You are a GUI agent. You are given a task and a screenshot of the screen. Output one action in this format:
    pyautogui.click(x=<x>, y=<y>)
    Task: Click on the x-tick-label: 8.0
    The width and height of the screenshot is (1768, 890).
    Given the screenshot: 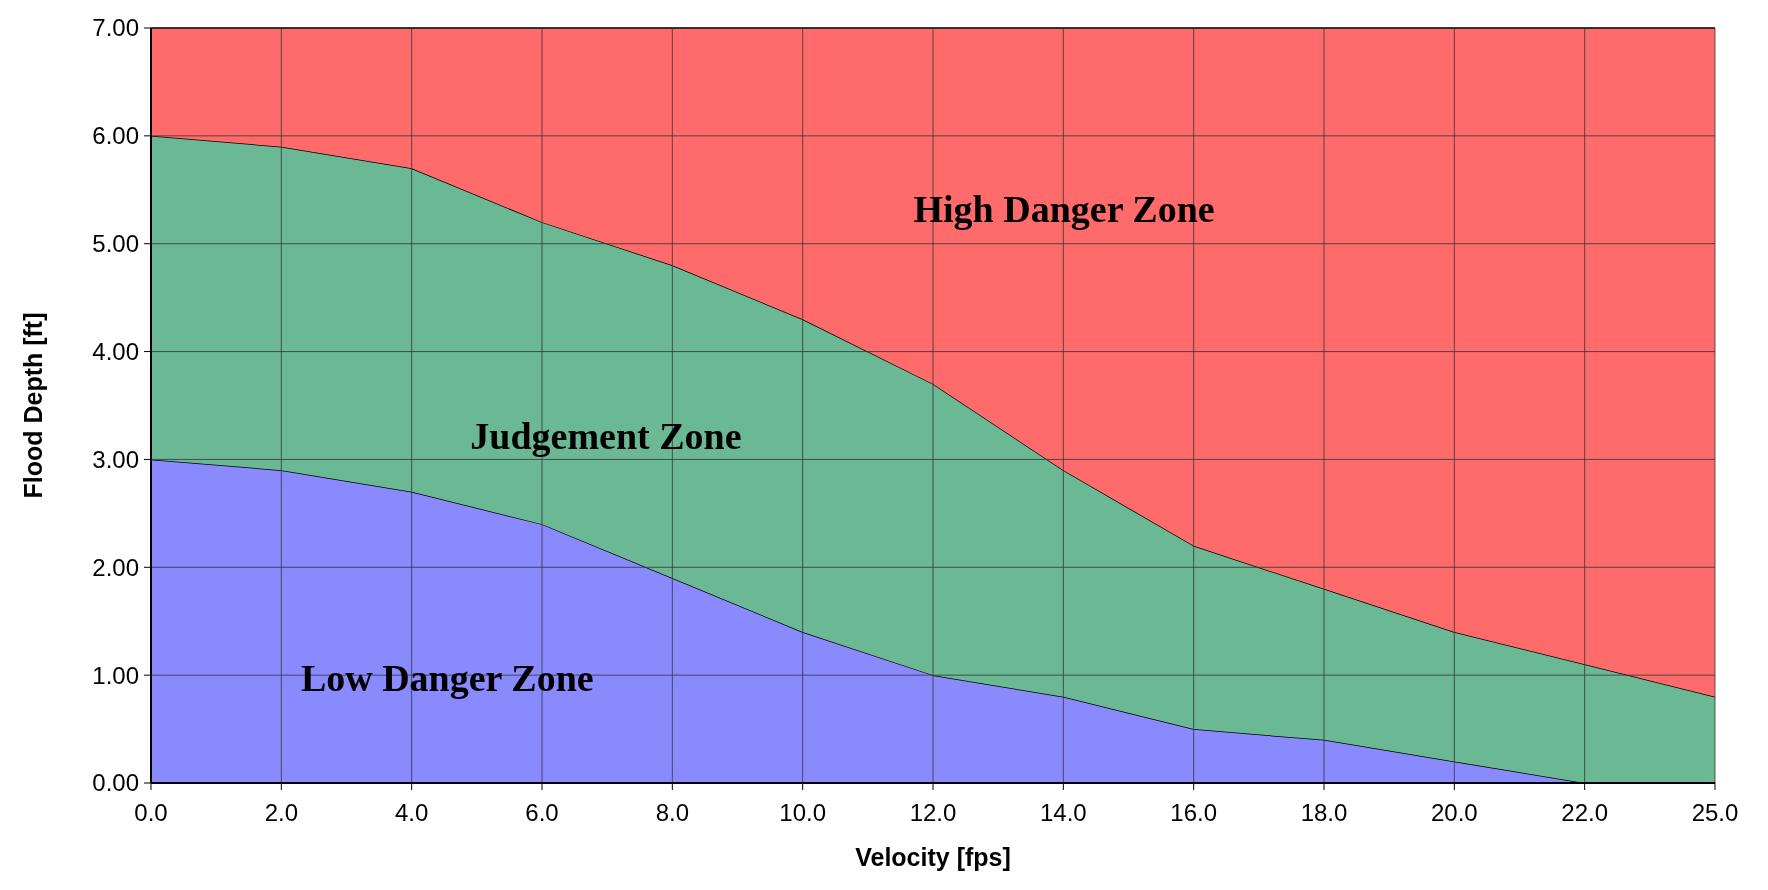 What is the action you would take?
    pyautogui.click(x=672, y=812)
    